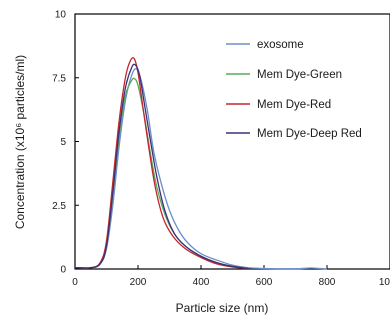  Describe the element at coordinates (222, 308) in the screenshot. I see `x-axis-title: Particle size (nm)` at that location.